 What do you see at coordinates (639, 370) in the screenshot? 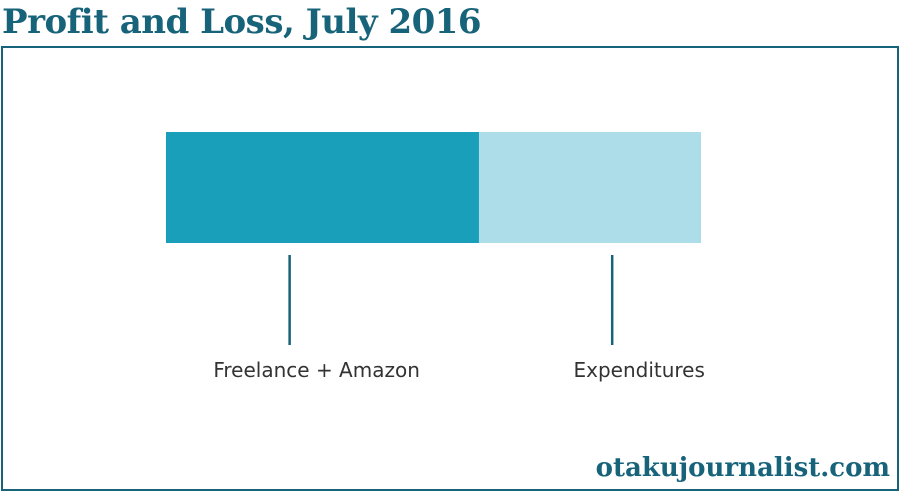
I see `category-label-expenditures: Expenditures` at bounding box center [639, 370].